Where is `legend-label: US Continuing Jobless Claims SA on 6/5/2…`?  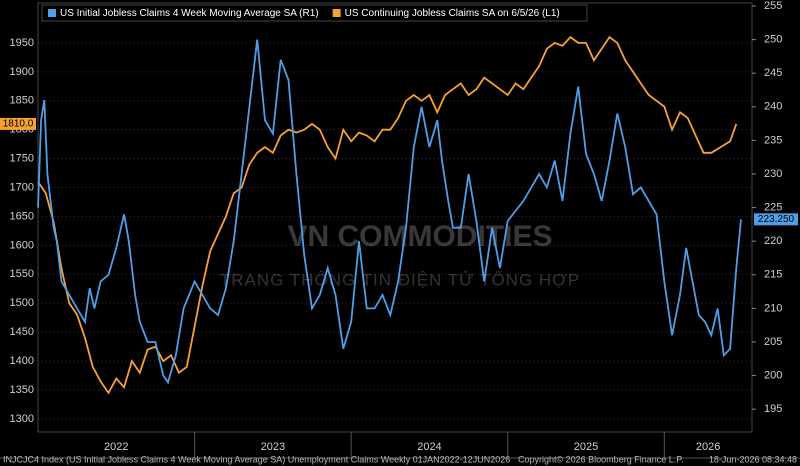
legend-label: US Continuing Jobless Claims SA on 6/5/2… is located at coordinates (452, 13).